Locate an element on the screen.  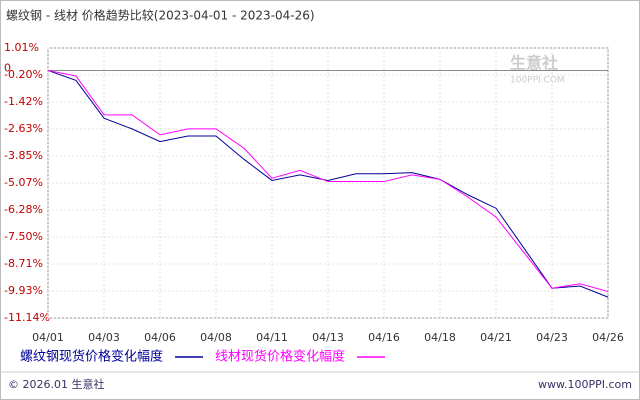
x-tick-label: 04/23 is located at coordinates (552, 337).